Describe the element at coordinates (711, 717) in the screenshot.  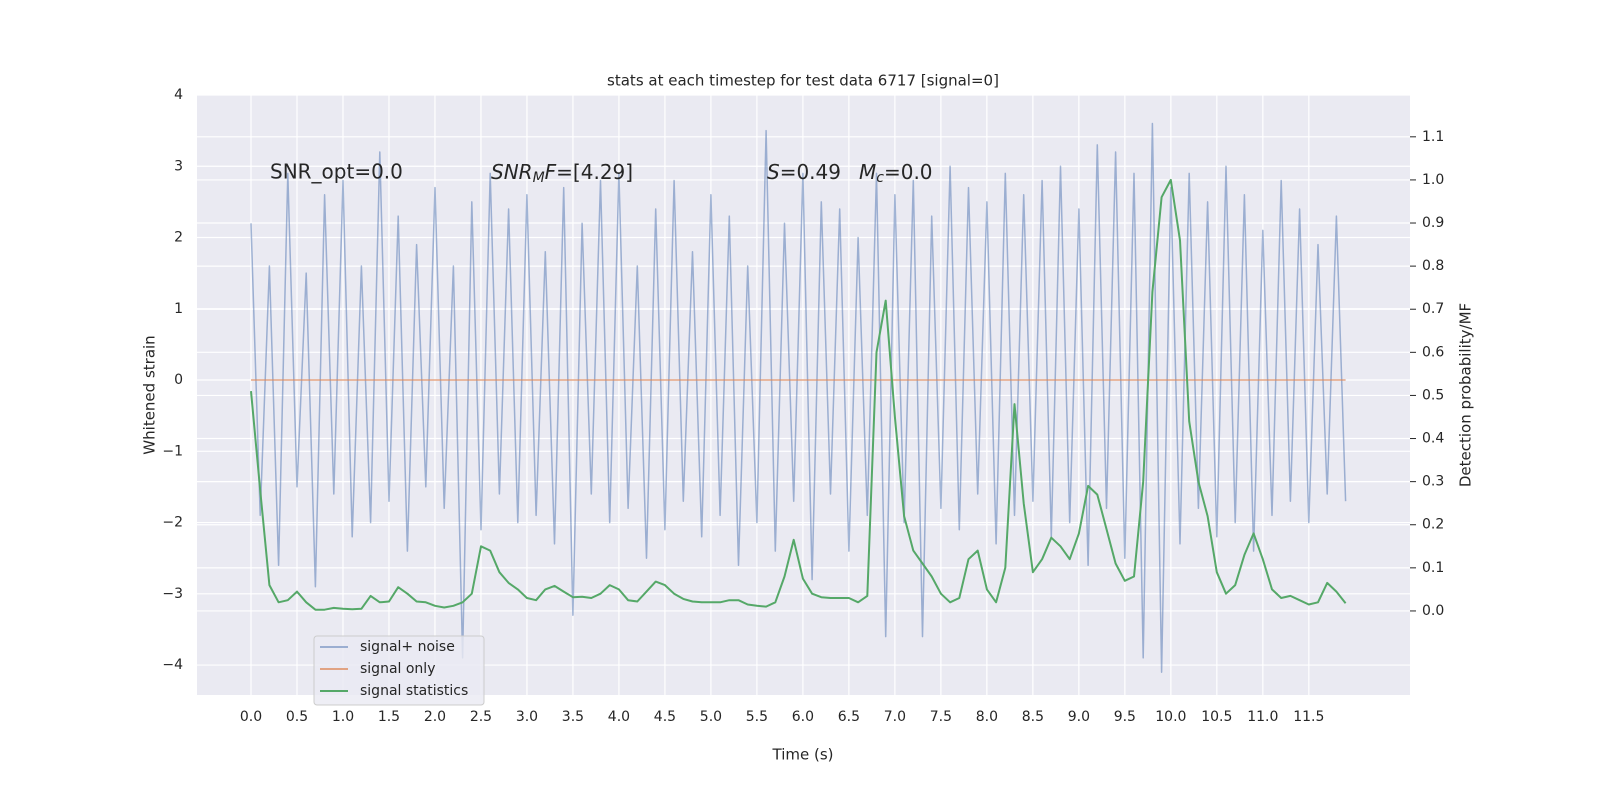
I see `x-tick-label: 5.0` at that location.